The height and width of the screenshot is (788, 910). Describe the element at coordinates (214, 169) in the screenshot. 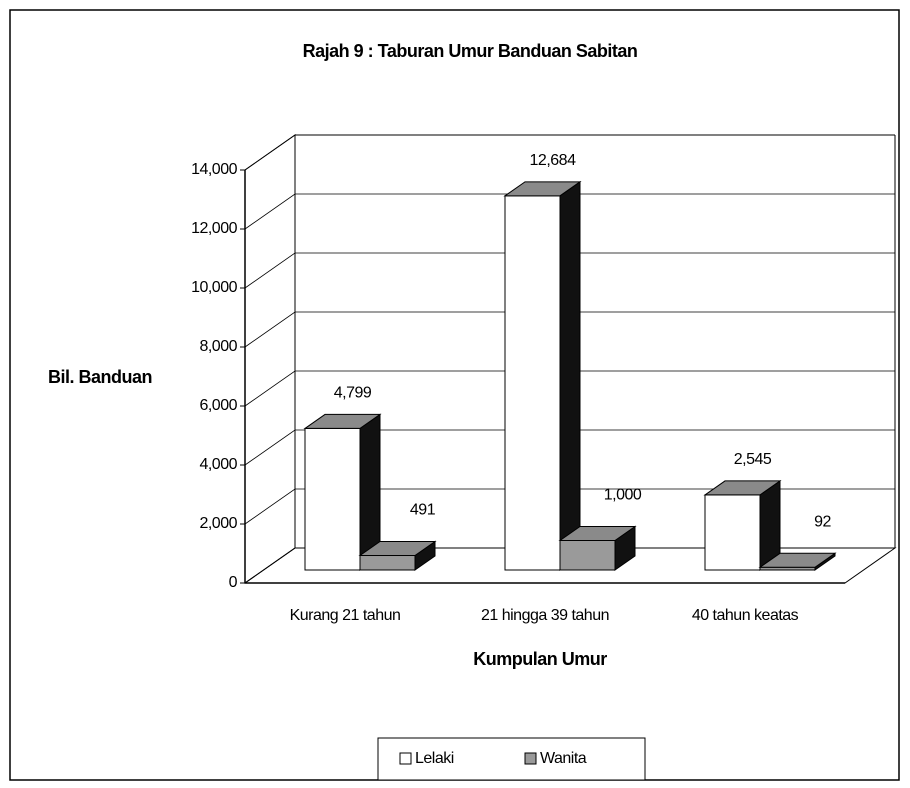

I see `y-tick-label: 14,000` at that location.